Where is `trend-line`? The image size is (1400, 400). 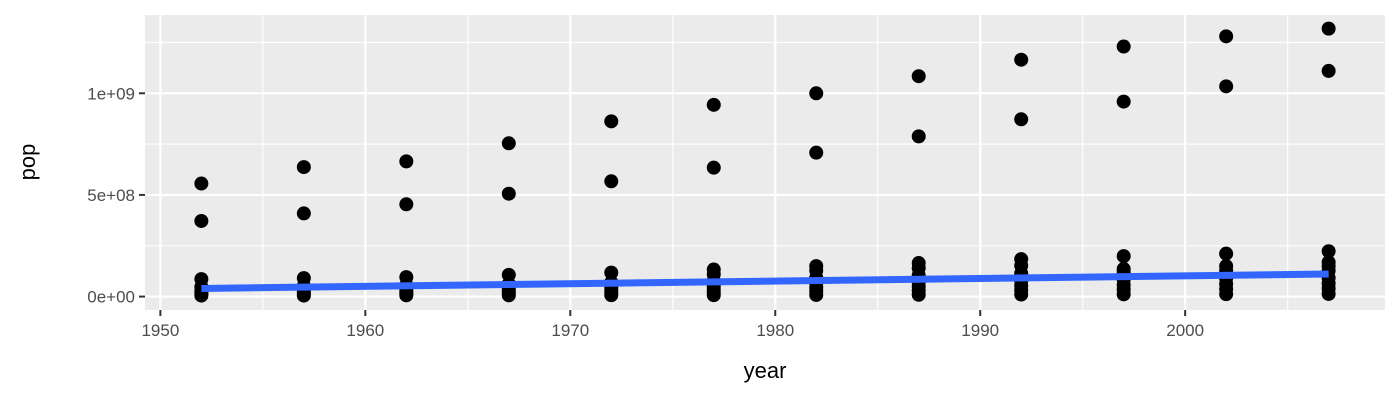
trend-line is located at coordinates (765, 281).